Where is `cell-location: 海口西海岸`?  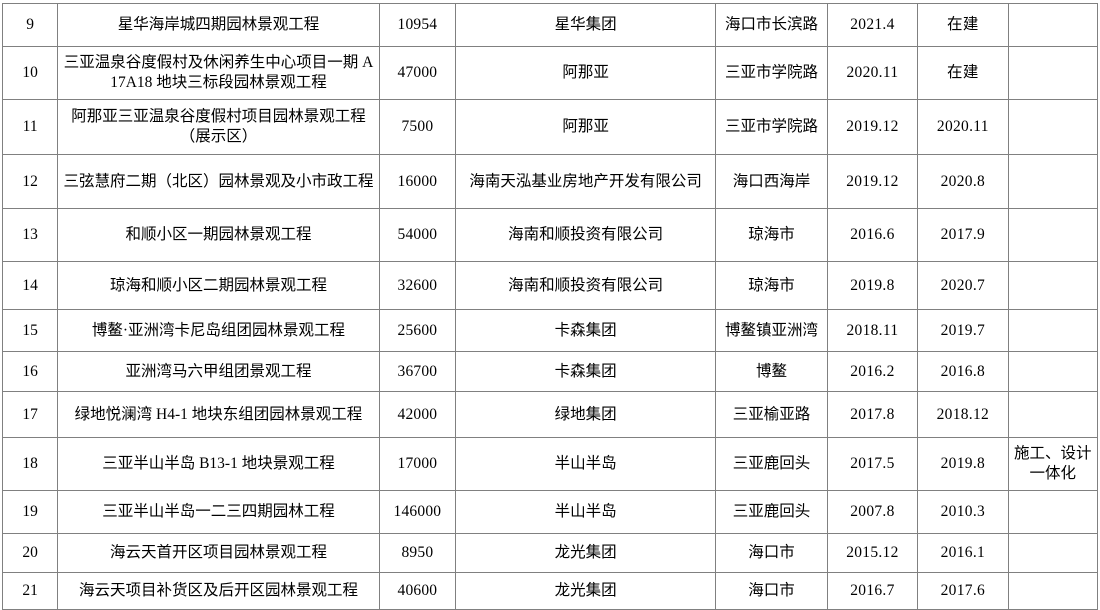 cell-location: 海口西海岸 is located at coordinates (771, 181).